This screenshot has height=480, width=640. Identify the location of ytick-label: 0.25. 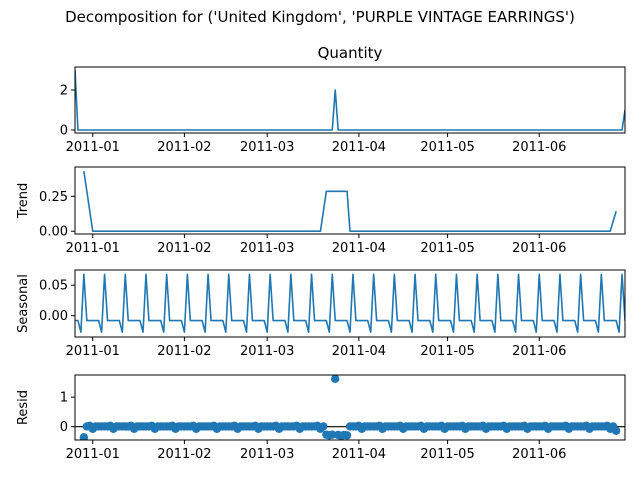
(53, 197).